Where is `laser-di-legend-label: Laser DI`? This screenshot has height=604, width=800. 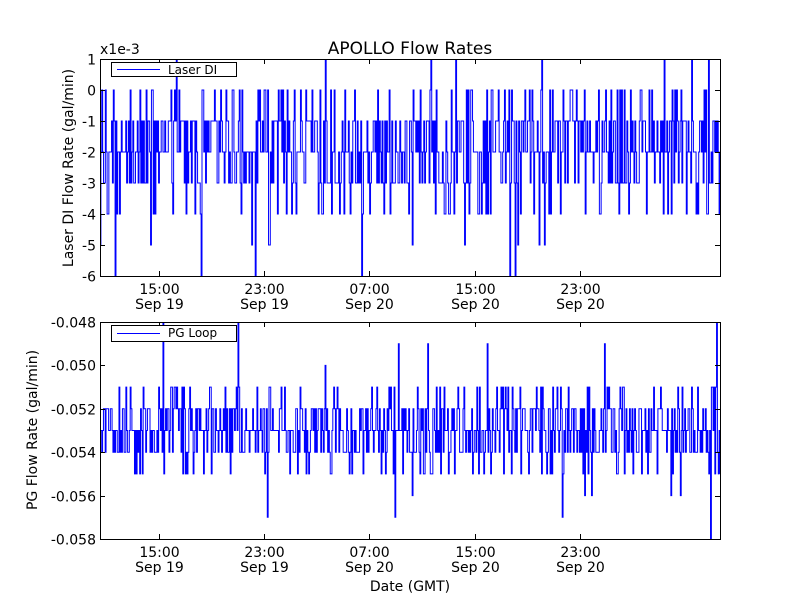 laser-di-legend-label: Laser DI is located at coordinates (192, 70).